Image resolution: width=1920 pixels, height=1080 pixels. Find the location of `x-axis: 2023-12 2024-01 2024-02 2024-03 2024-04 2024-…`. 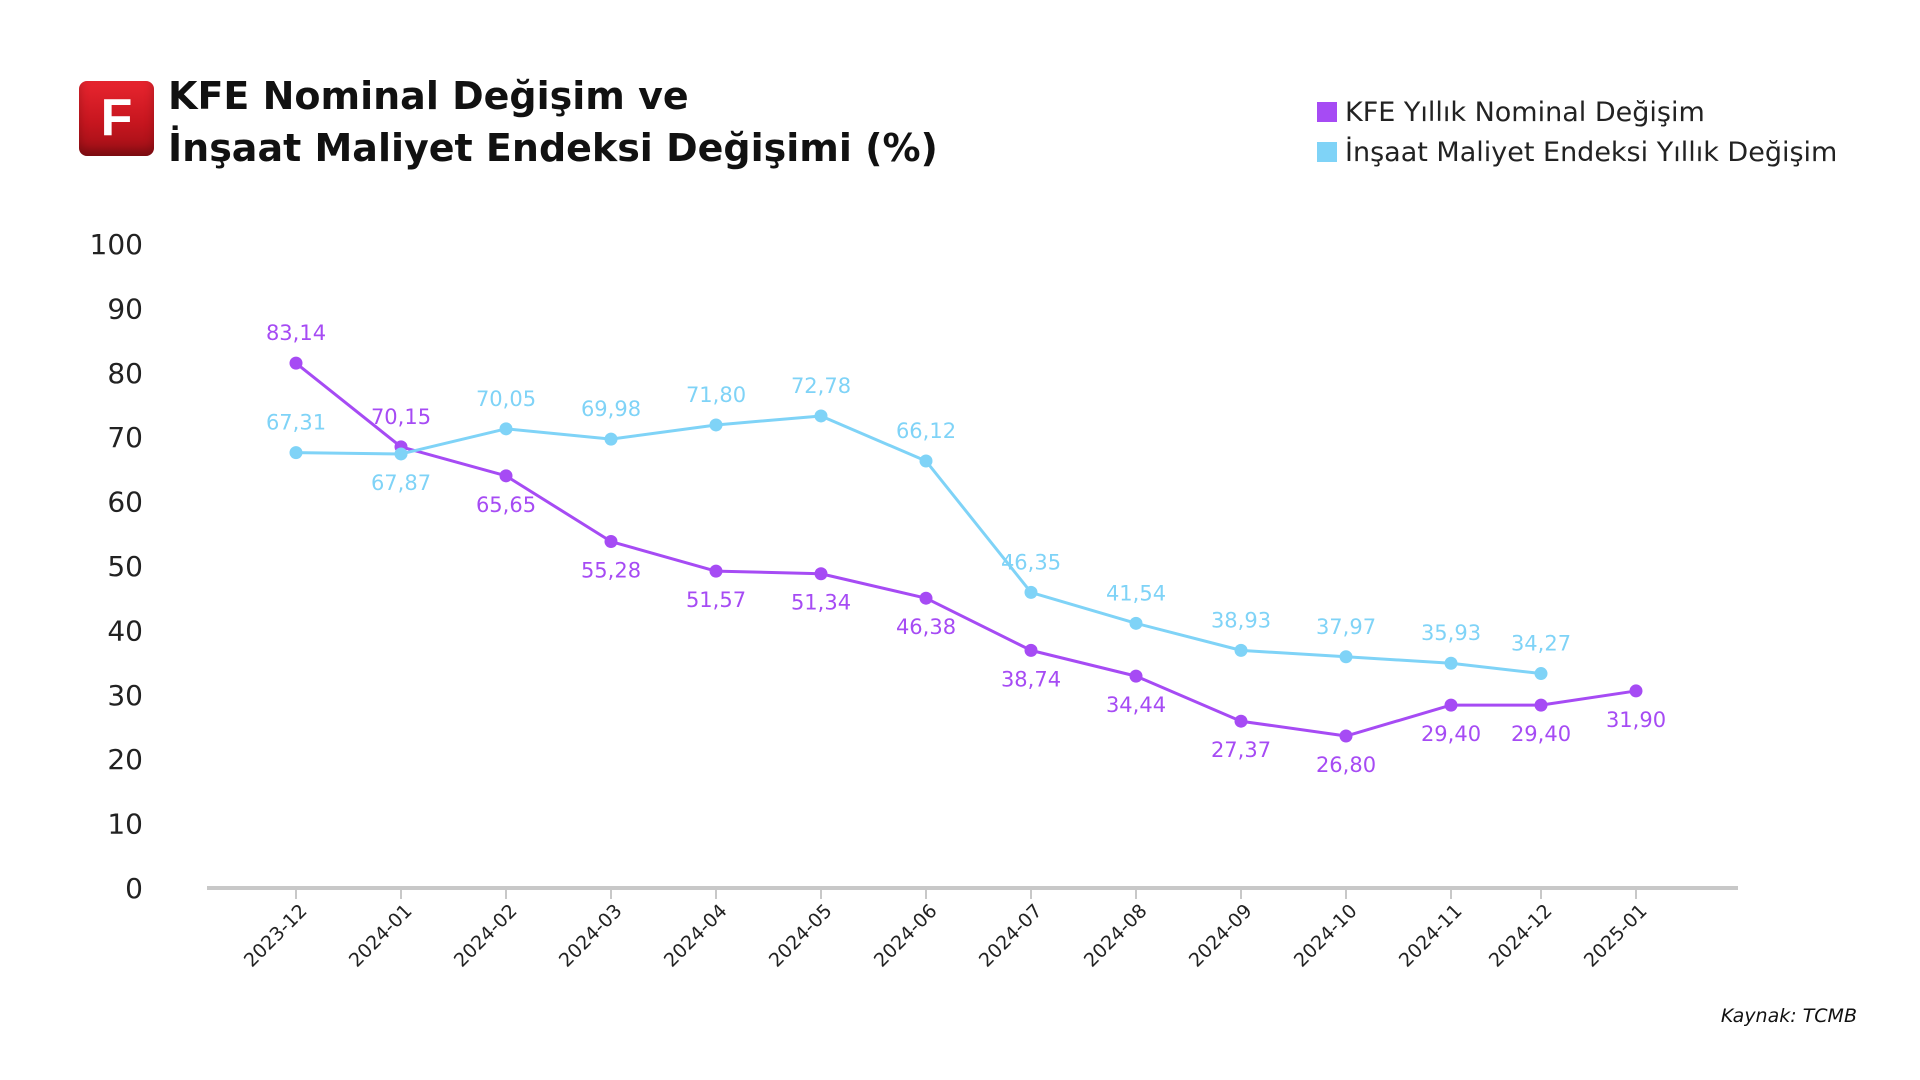

x-axis: 2023-12 2024-01 2024-02 2024-03 2024-04 2024-… is located at coordinates (972, 929).